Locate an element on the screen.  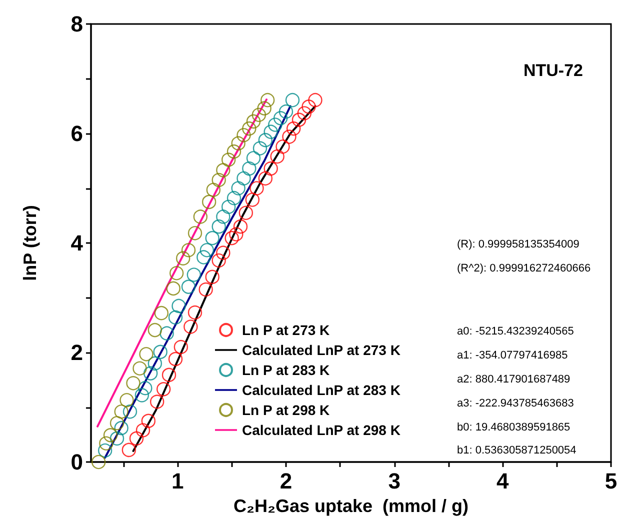
legend-label: Ln P at 273 K is located at coordinates (286, 330).